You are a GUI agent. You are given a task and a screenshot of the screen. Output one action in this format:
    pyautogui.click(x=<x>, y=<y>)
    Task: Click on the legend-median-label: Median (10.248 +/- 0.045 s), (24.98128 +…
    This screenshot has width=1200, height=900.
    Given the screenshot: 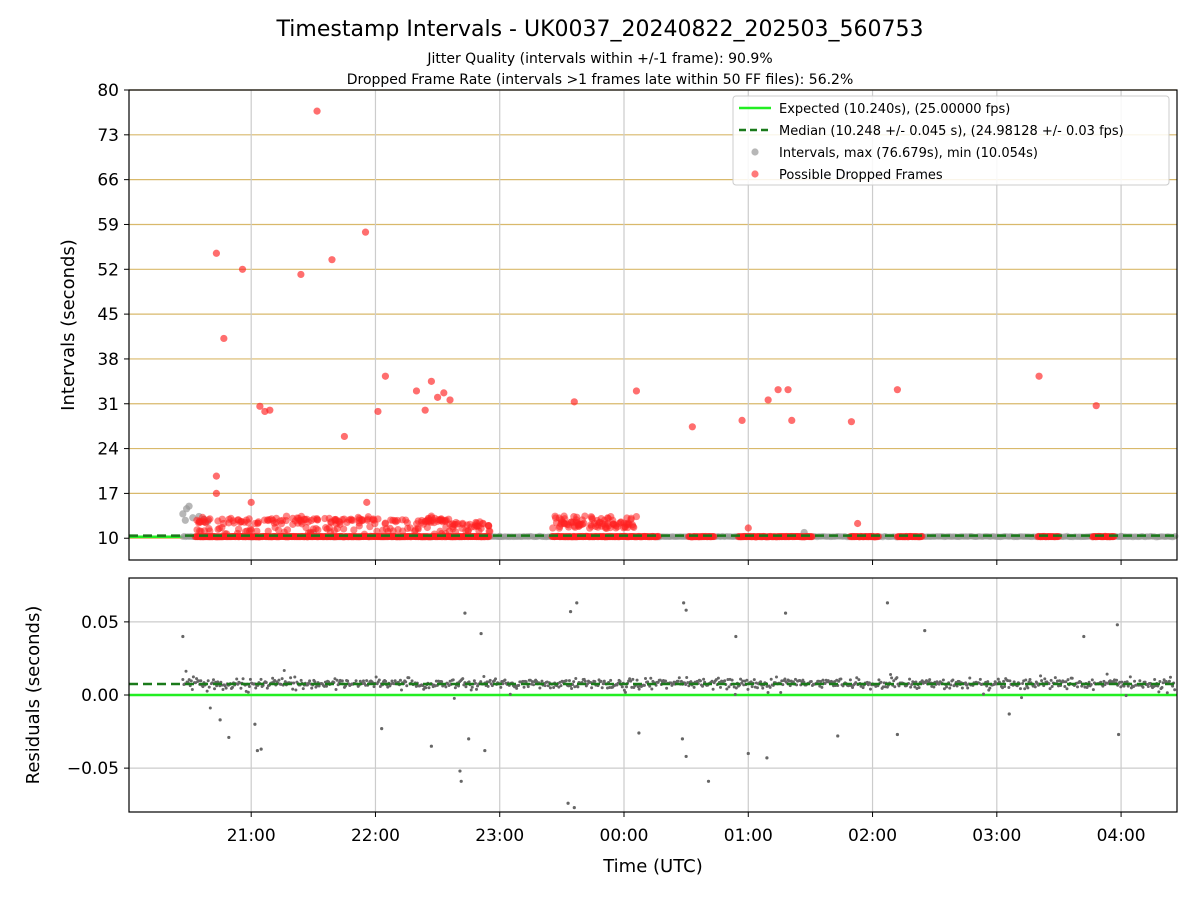 What is the action you would take?
    pyautogui.click(x=951, y=131)
    